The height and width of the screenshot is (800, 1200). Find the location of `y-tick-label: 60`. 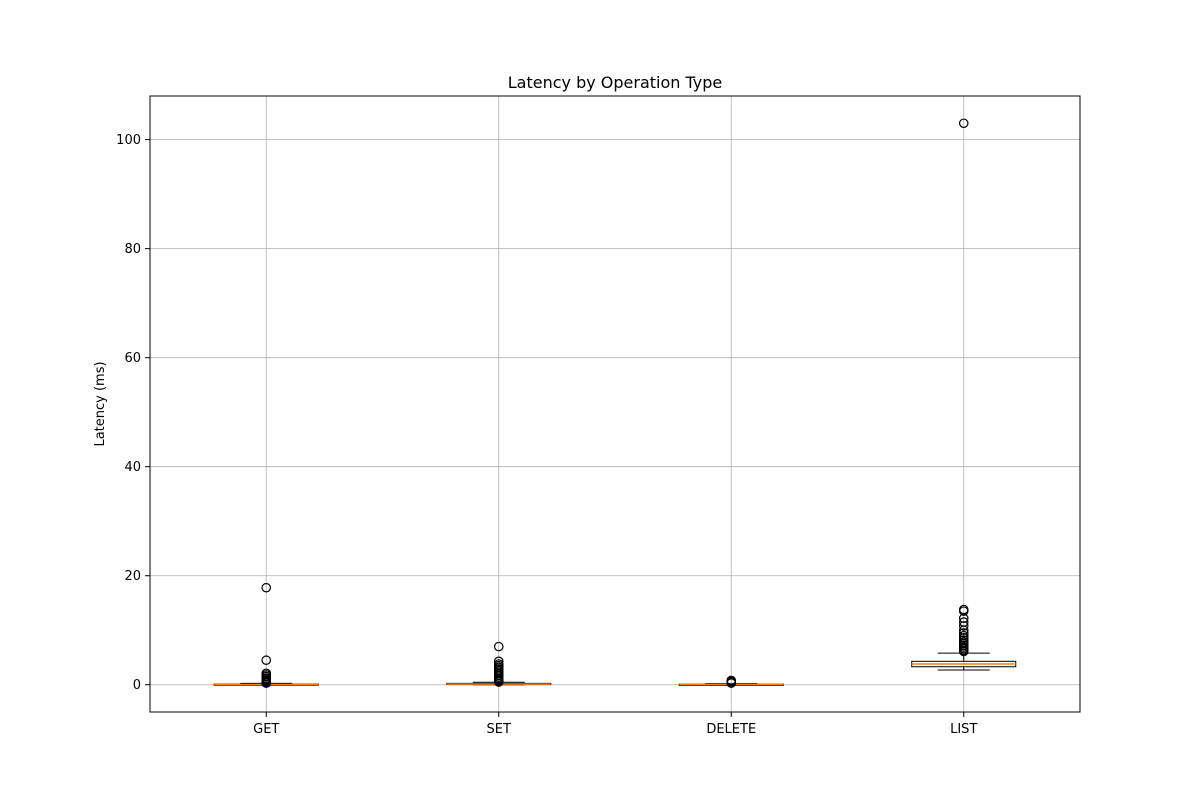

y-tick-label: 60 is located at coordinates (132, 358).